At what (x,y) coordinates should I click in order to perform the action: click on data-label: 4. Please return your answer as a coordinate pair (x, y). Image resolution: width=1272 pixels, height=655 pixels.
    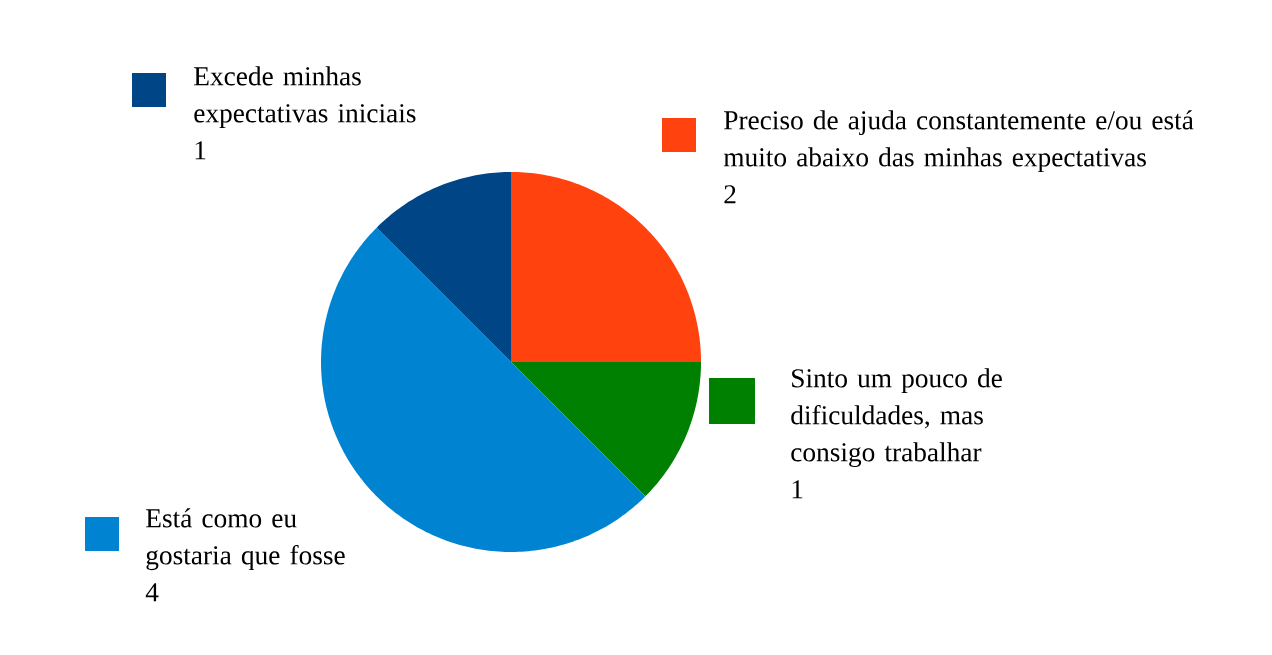
    Looking at the image, I should click on (152, 592).